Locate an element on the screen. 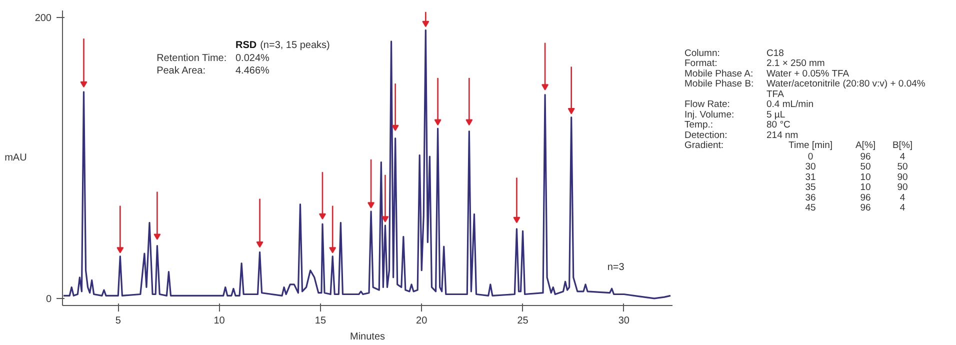  y-tick-label: 0 is located at coordinates (49, 299).